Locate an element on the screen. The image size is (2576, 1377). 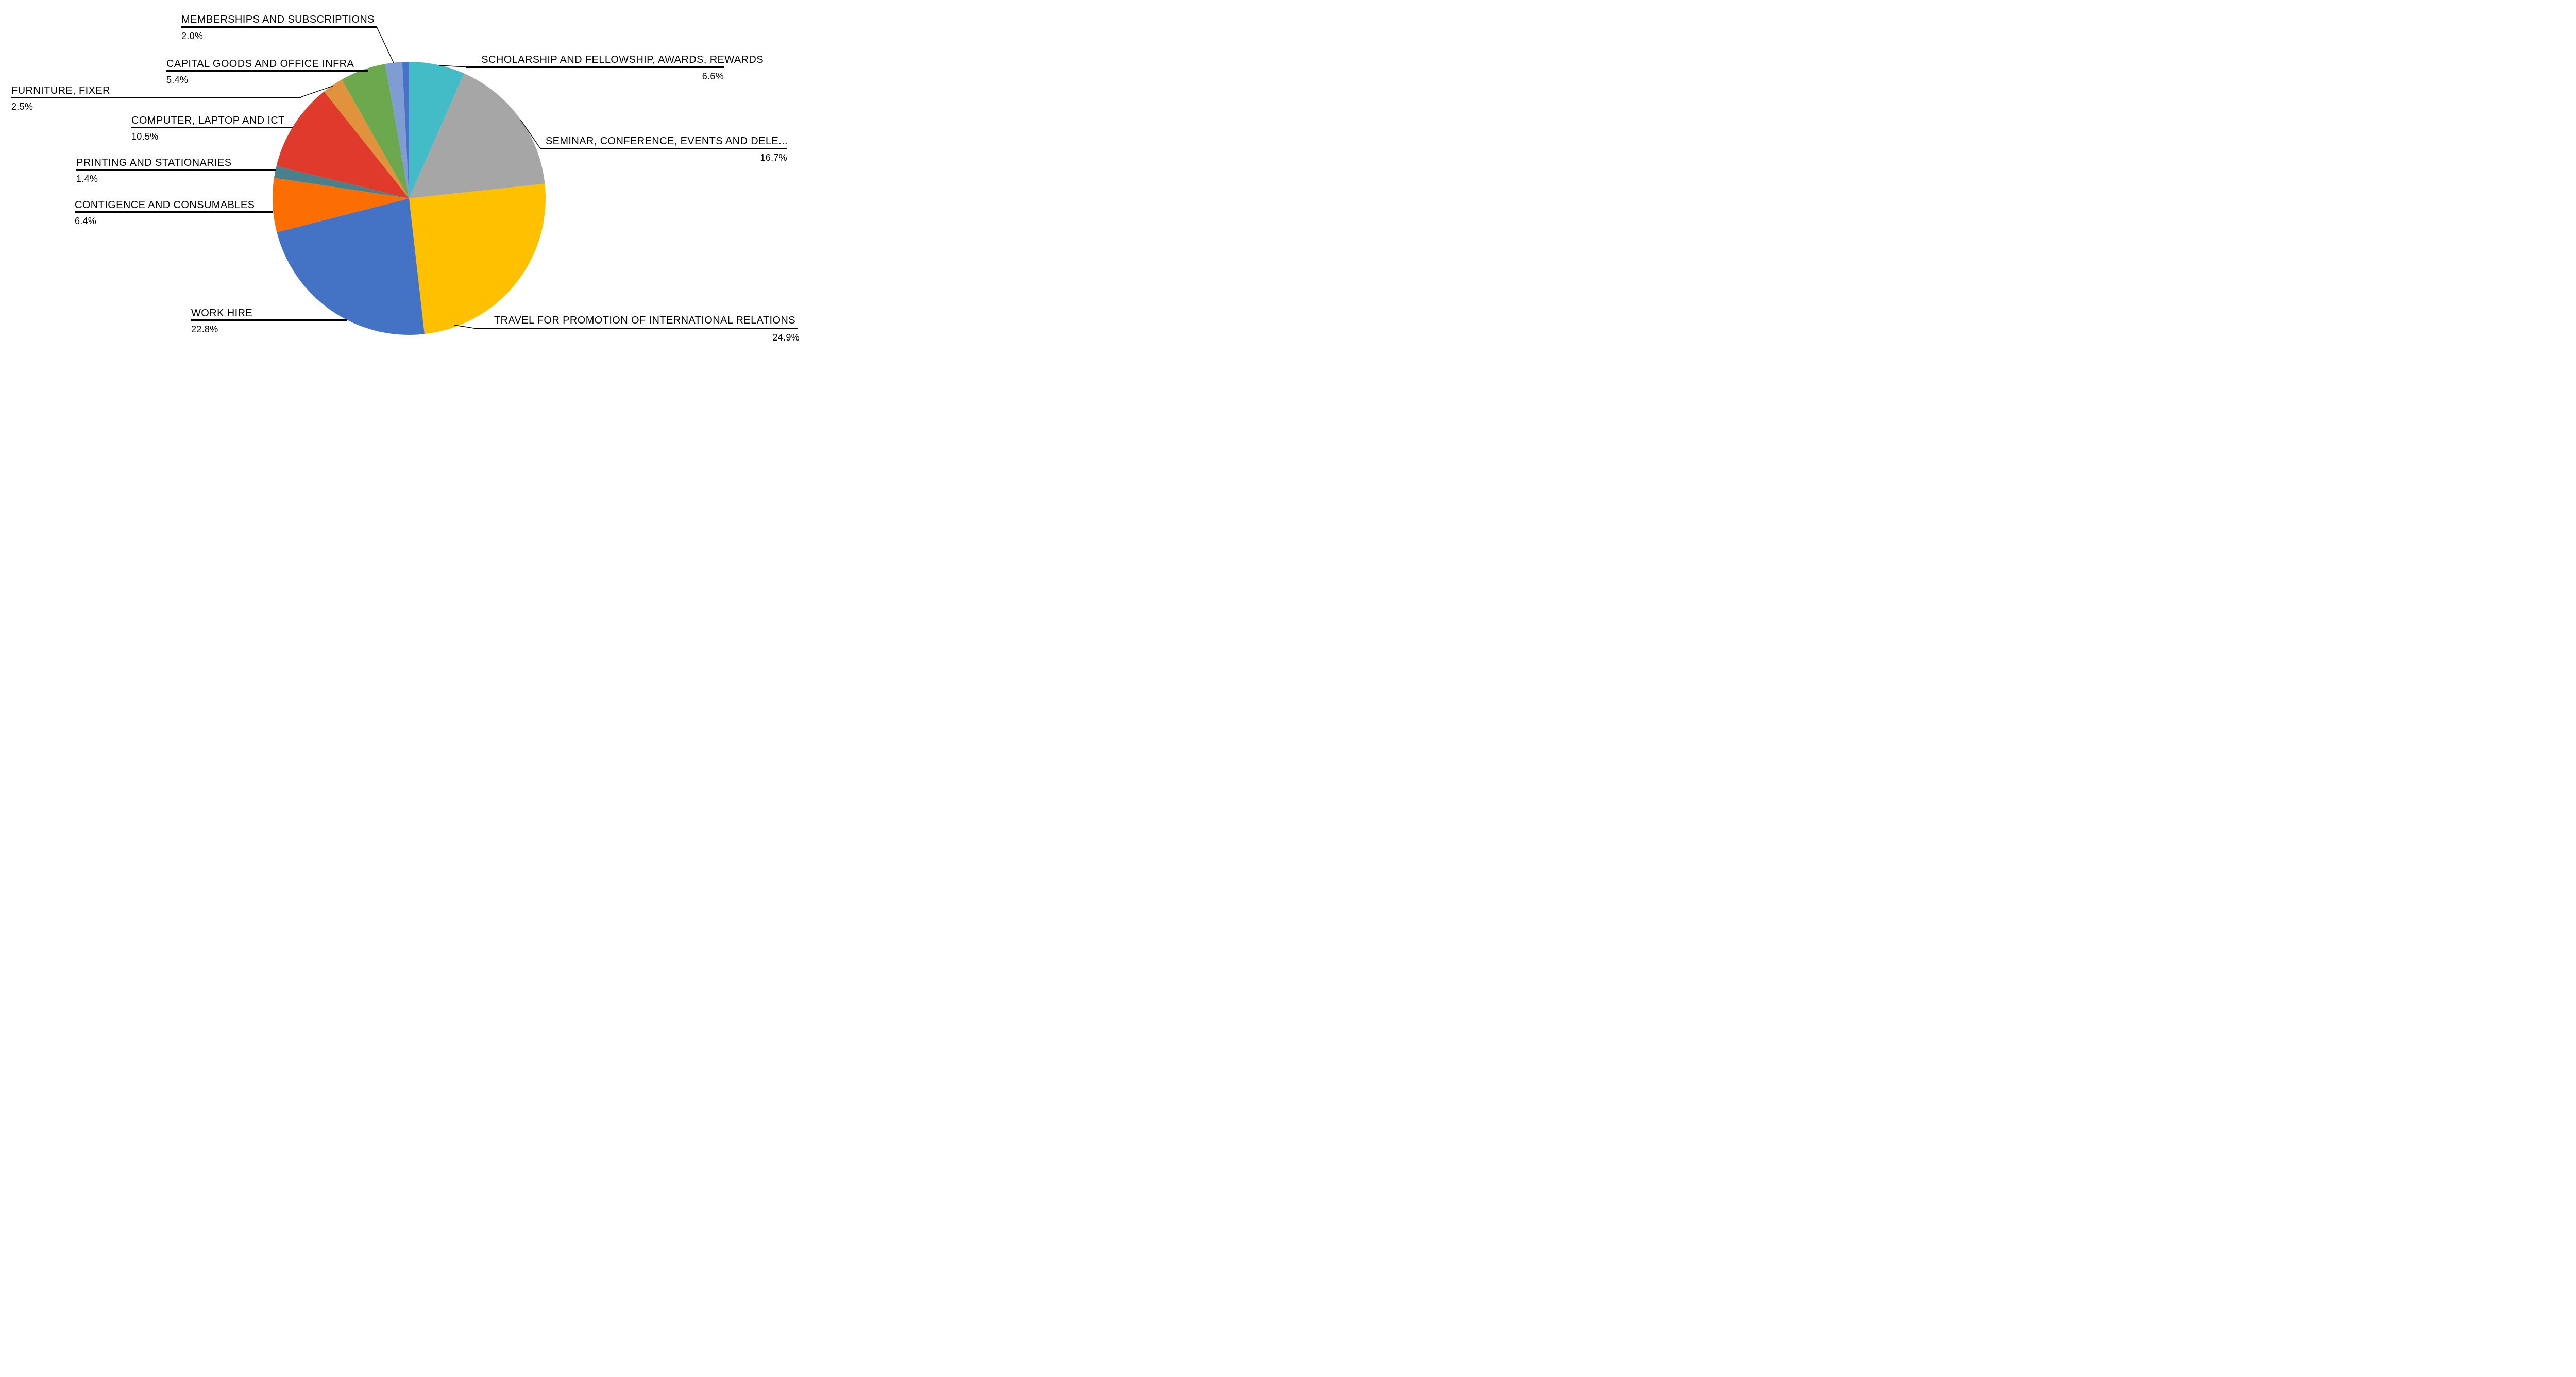
leader-line-travel-for-promotion-of-international-relations is located at coordinates (464, 327).